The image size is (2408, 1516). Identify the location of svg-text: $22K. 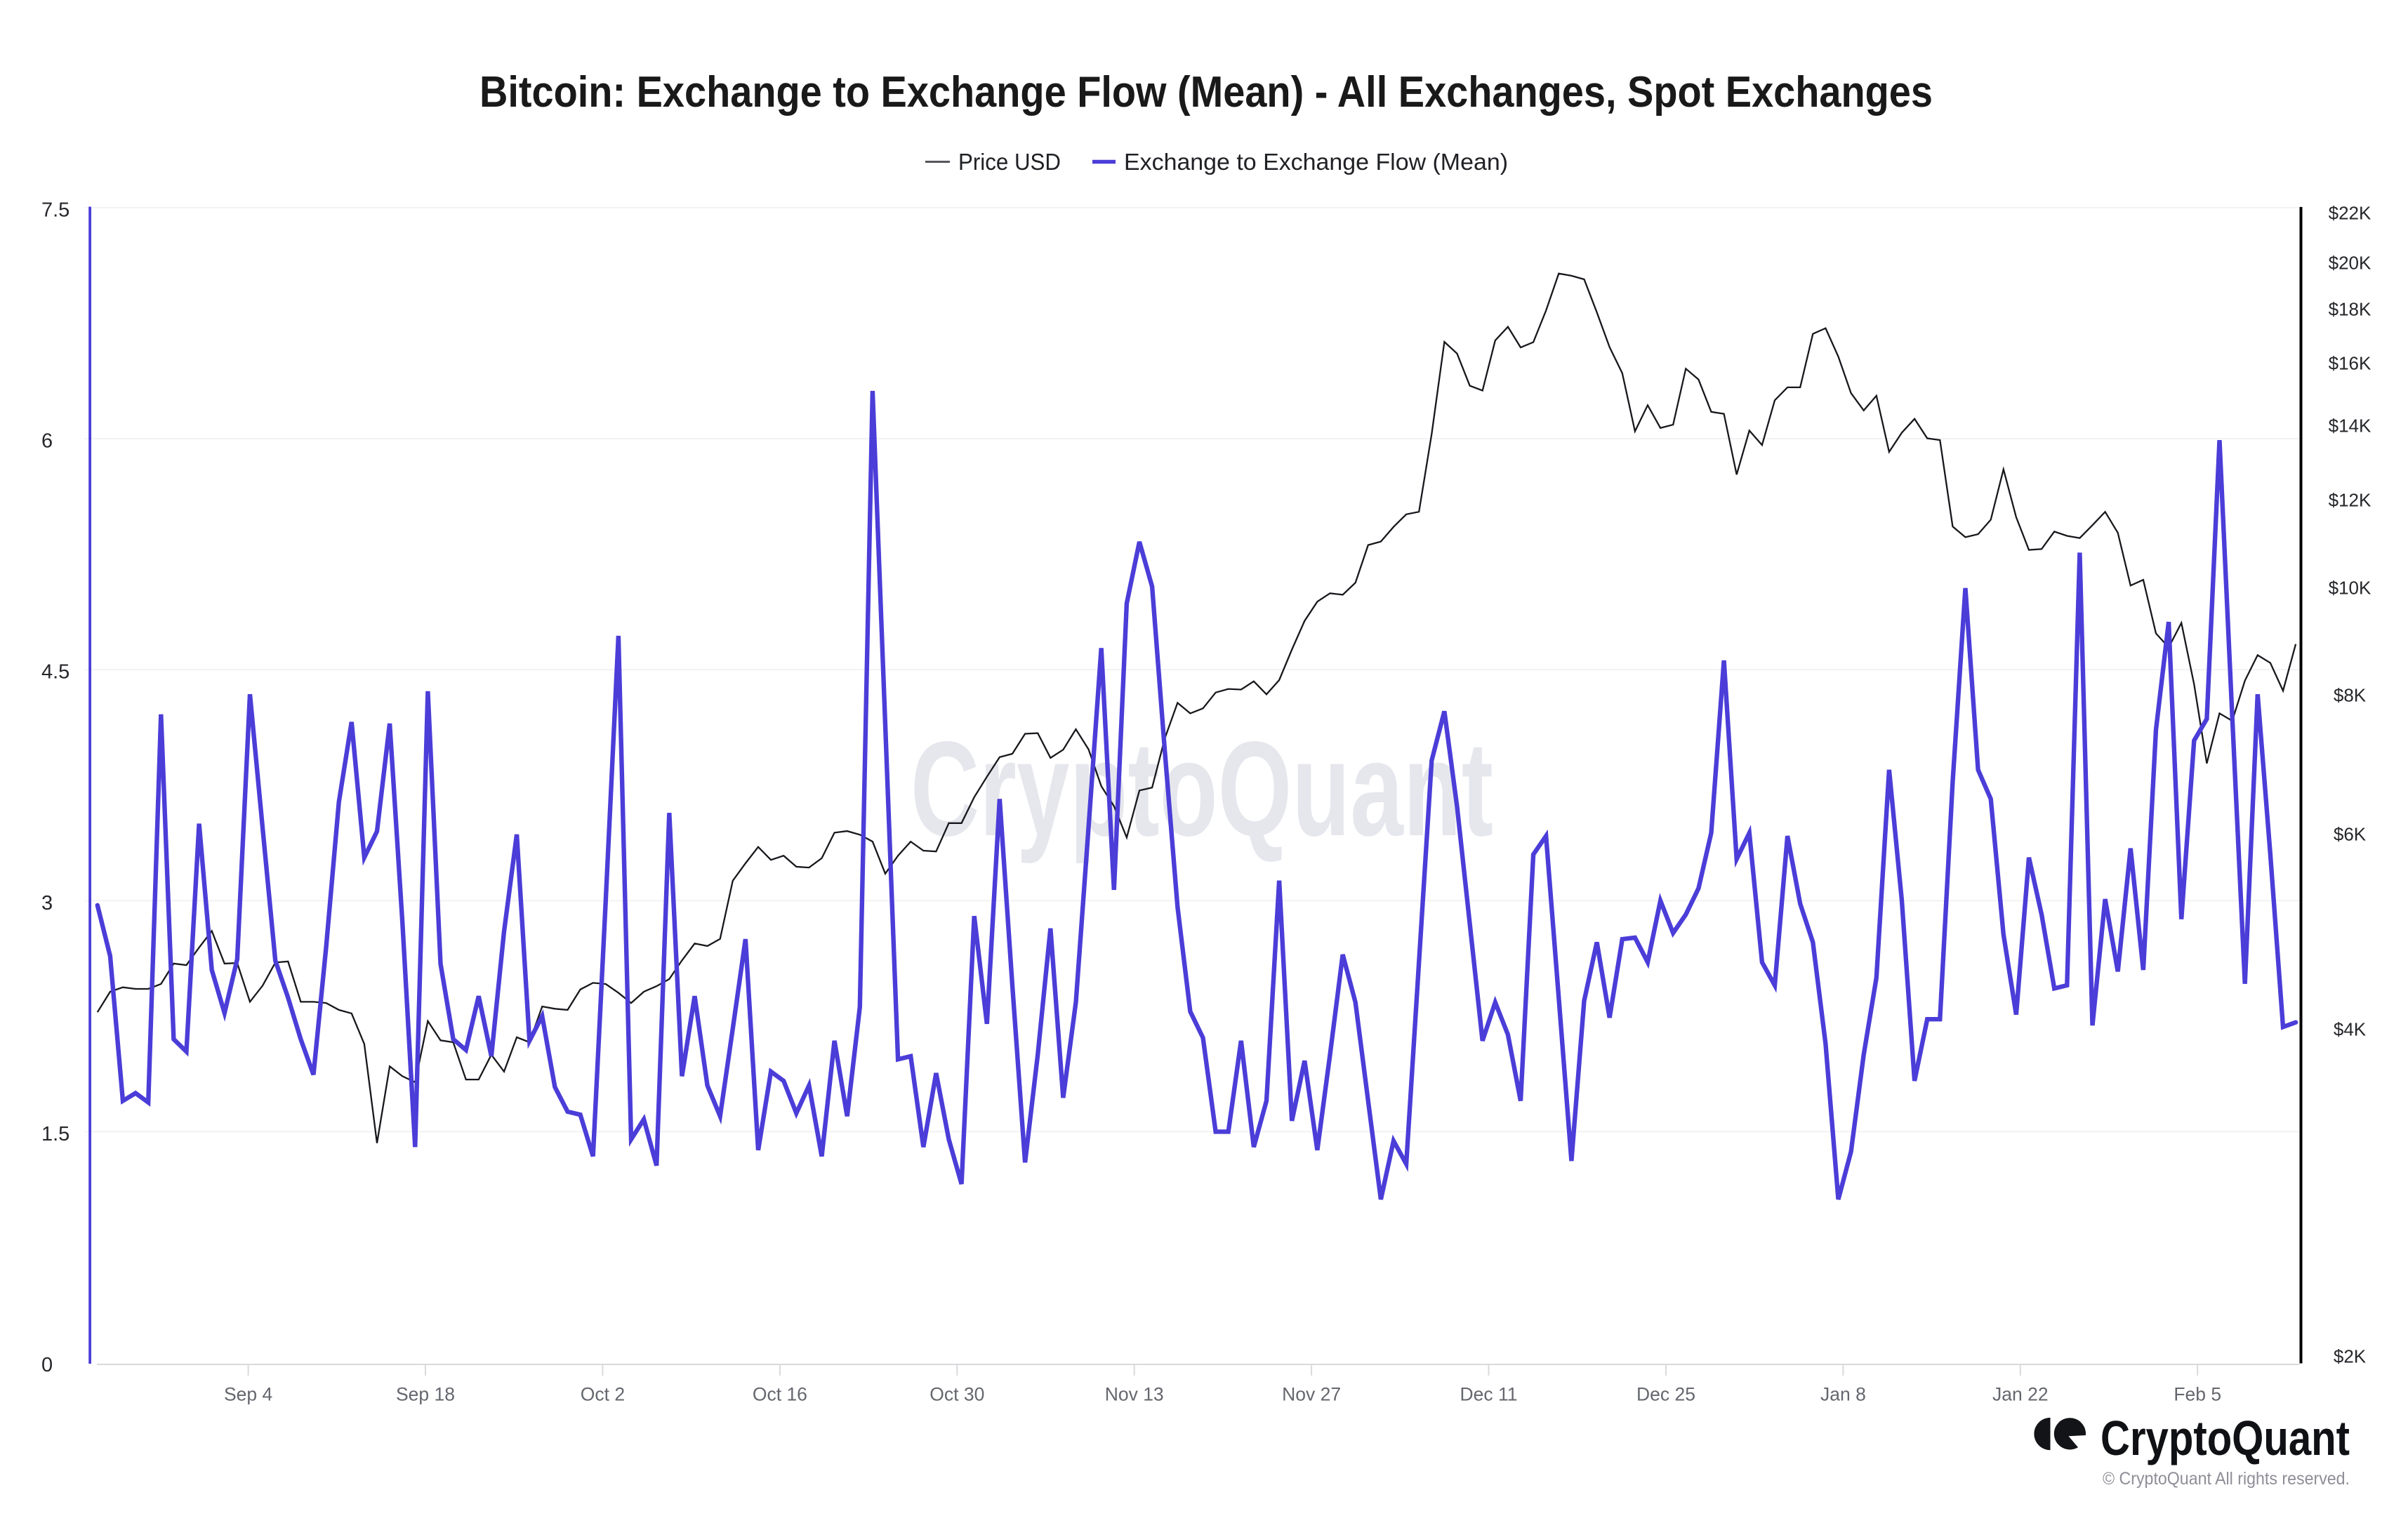
(2350, 213).